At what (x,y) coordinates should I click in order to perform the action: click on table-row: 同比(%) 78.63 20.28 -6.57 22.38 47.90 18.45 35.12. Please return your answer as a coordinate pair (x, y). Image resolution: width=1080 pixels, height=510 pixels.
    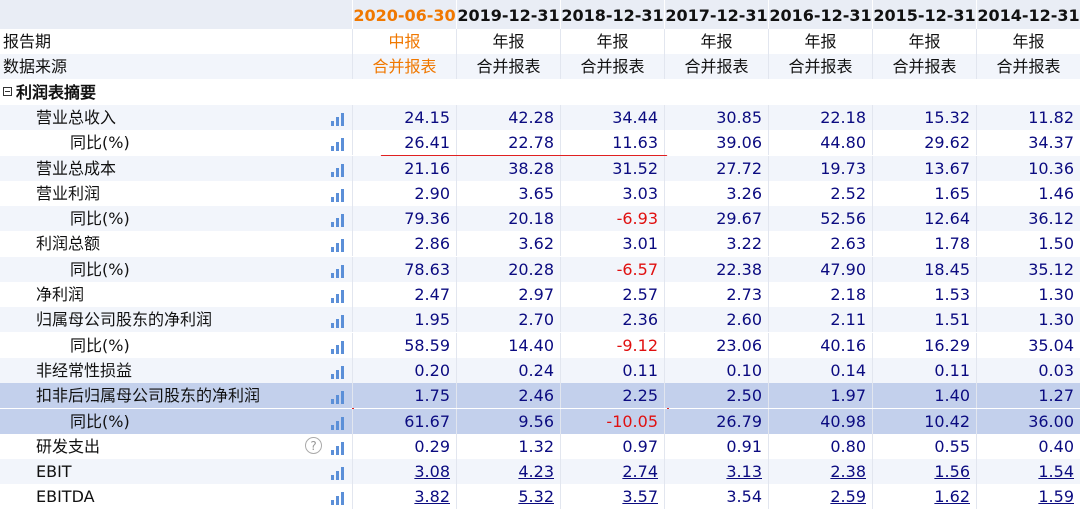
    Looking at the image, I should click on (540, 269).